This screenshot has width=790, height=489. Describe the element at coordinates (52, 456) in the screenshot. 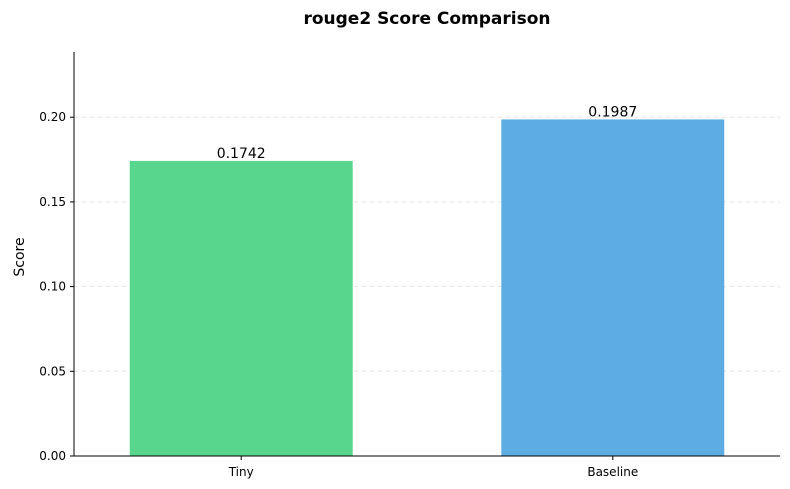

I see `y-tick-label: 0.00` at that location.